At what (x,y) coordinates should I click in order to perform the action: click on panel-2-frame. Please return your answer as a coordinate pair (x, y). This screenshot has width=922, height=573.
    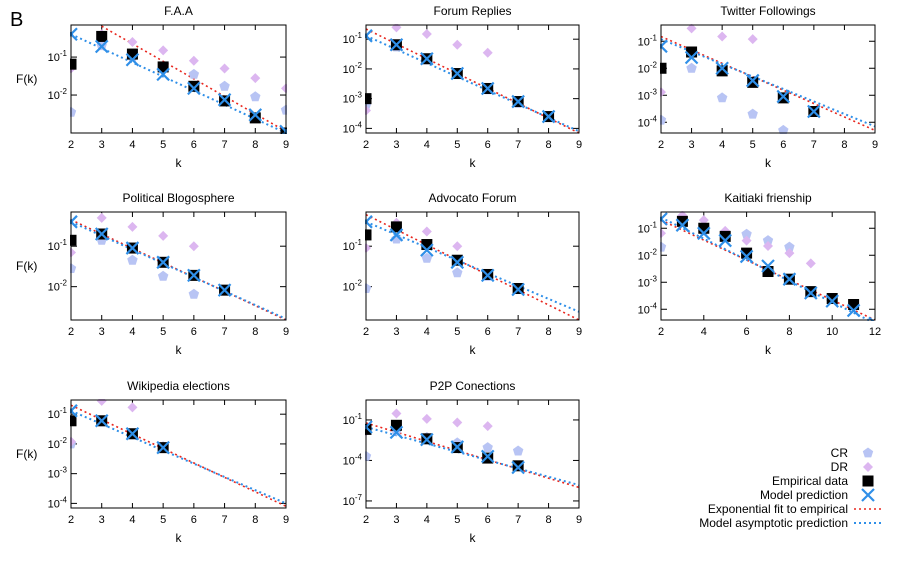
    Looking at the image, I should click on (472, 79).